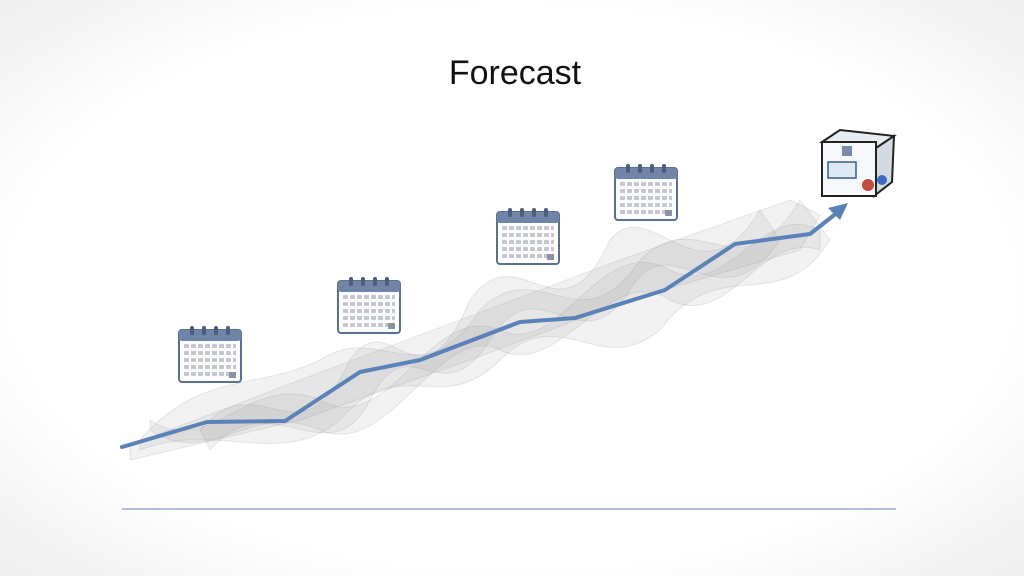 The width and height of the screenshot is (1024, 576). I want to click on box-icon, so click(858, 163).